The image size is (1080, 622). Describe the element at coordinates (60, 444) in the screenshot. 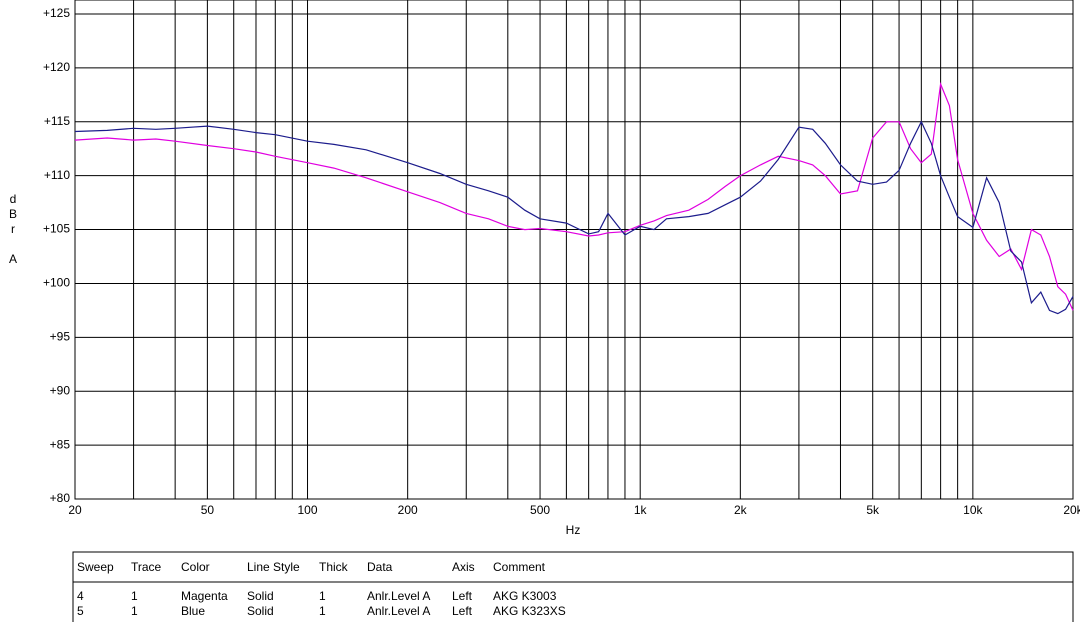

I see `y-tick-label: +85` at that location.